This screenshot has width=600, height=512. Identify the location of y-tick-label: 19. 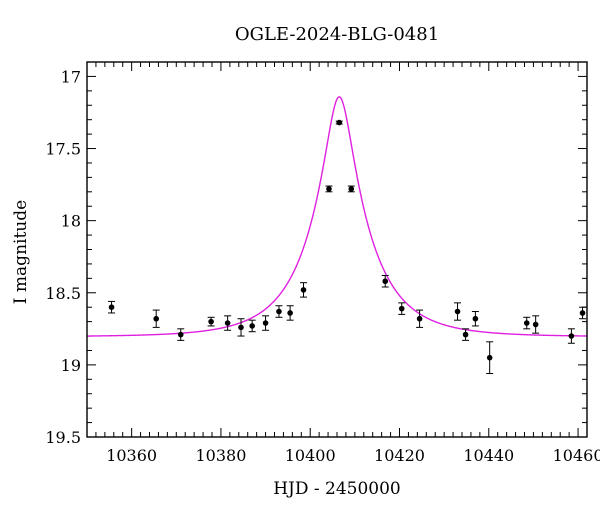
(71, 365).